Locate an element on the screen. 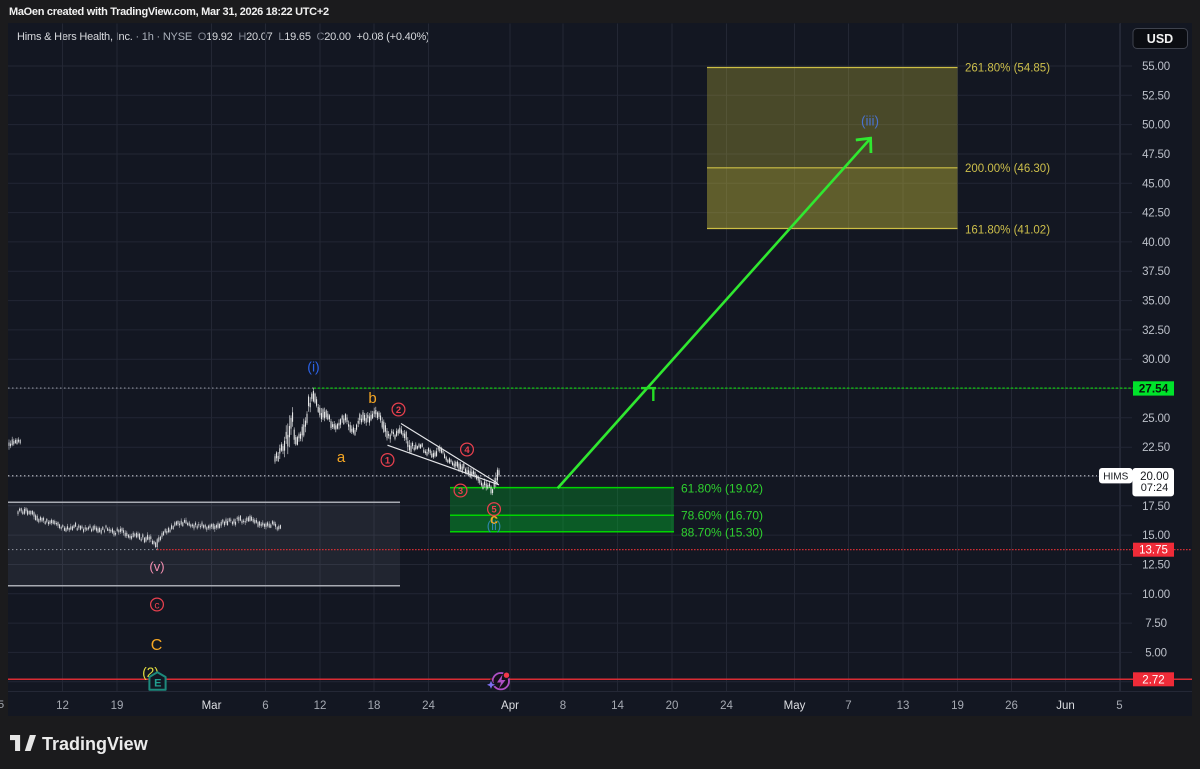 This screenshot has height=769, width=1200. svg-text: 261.80% (54.85) is located at coordinates (1007, 69).